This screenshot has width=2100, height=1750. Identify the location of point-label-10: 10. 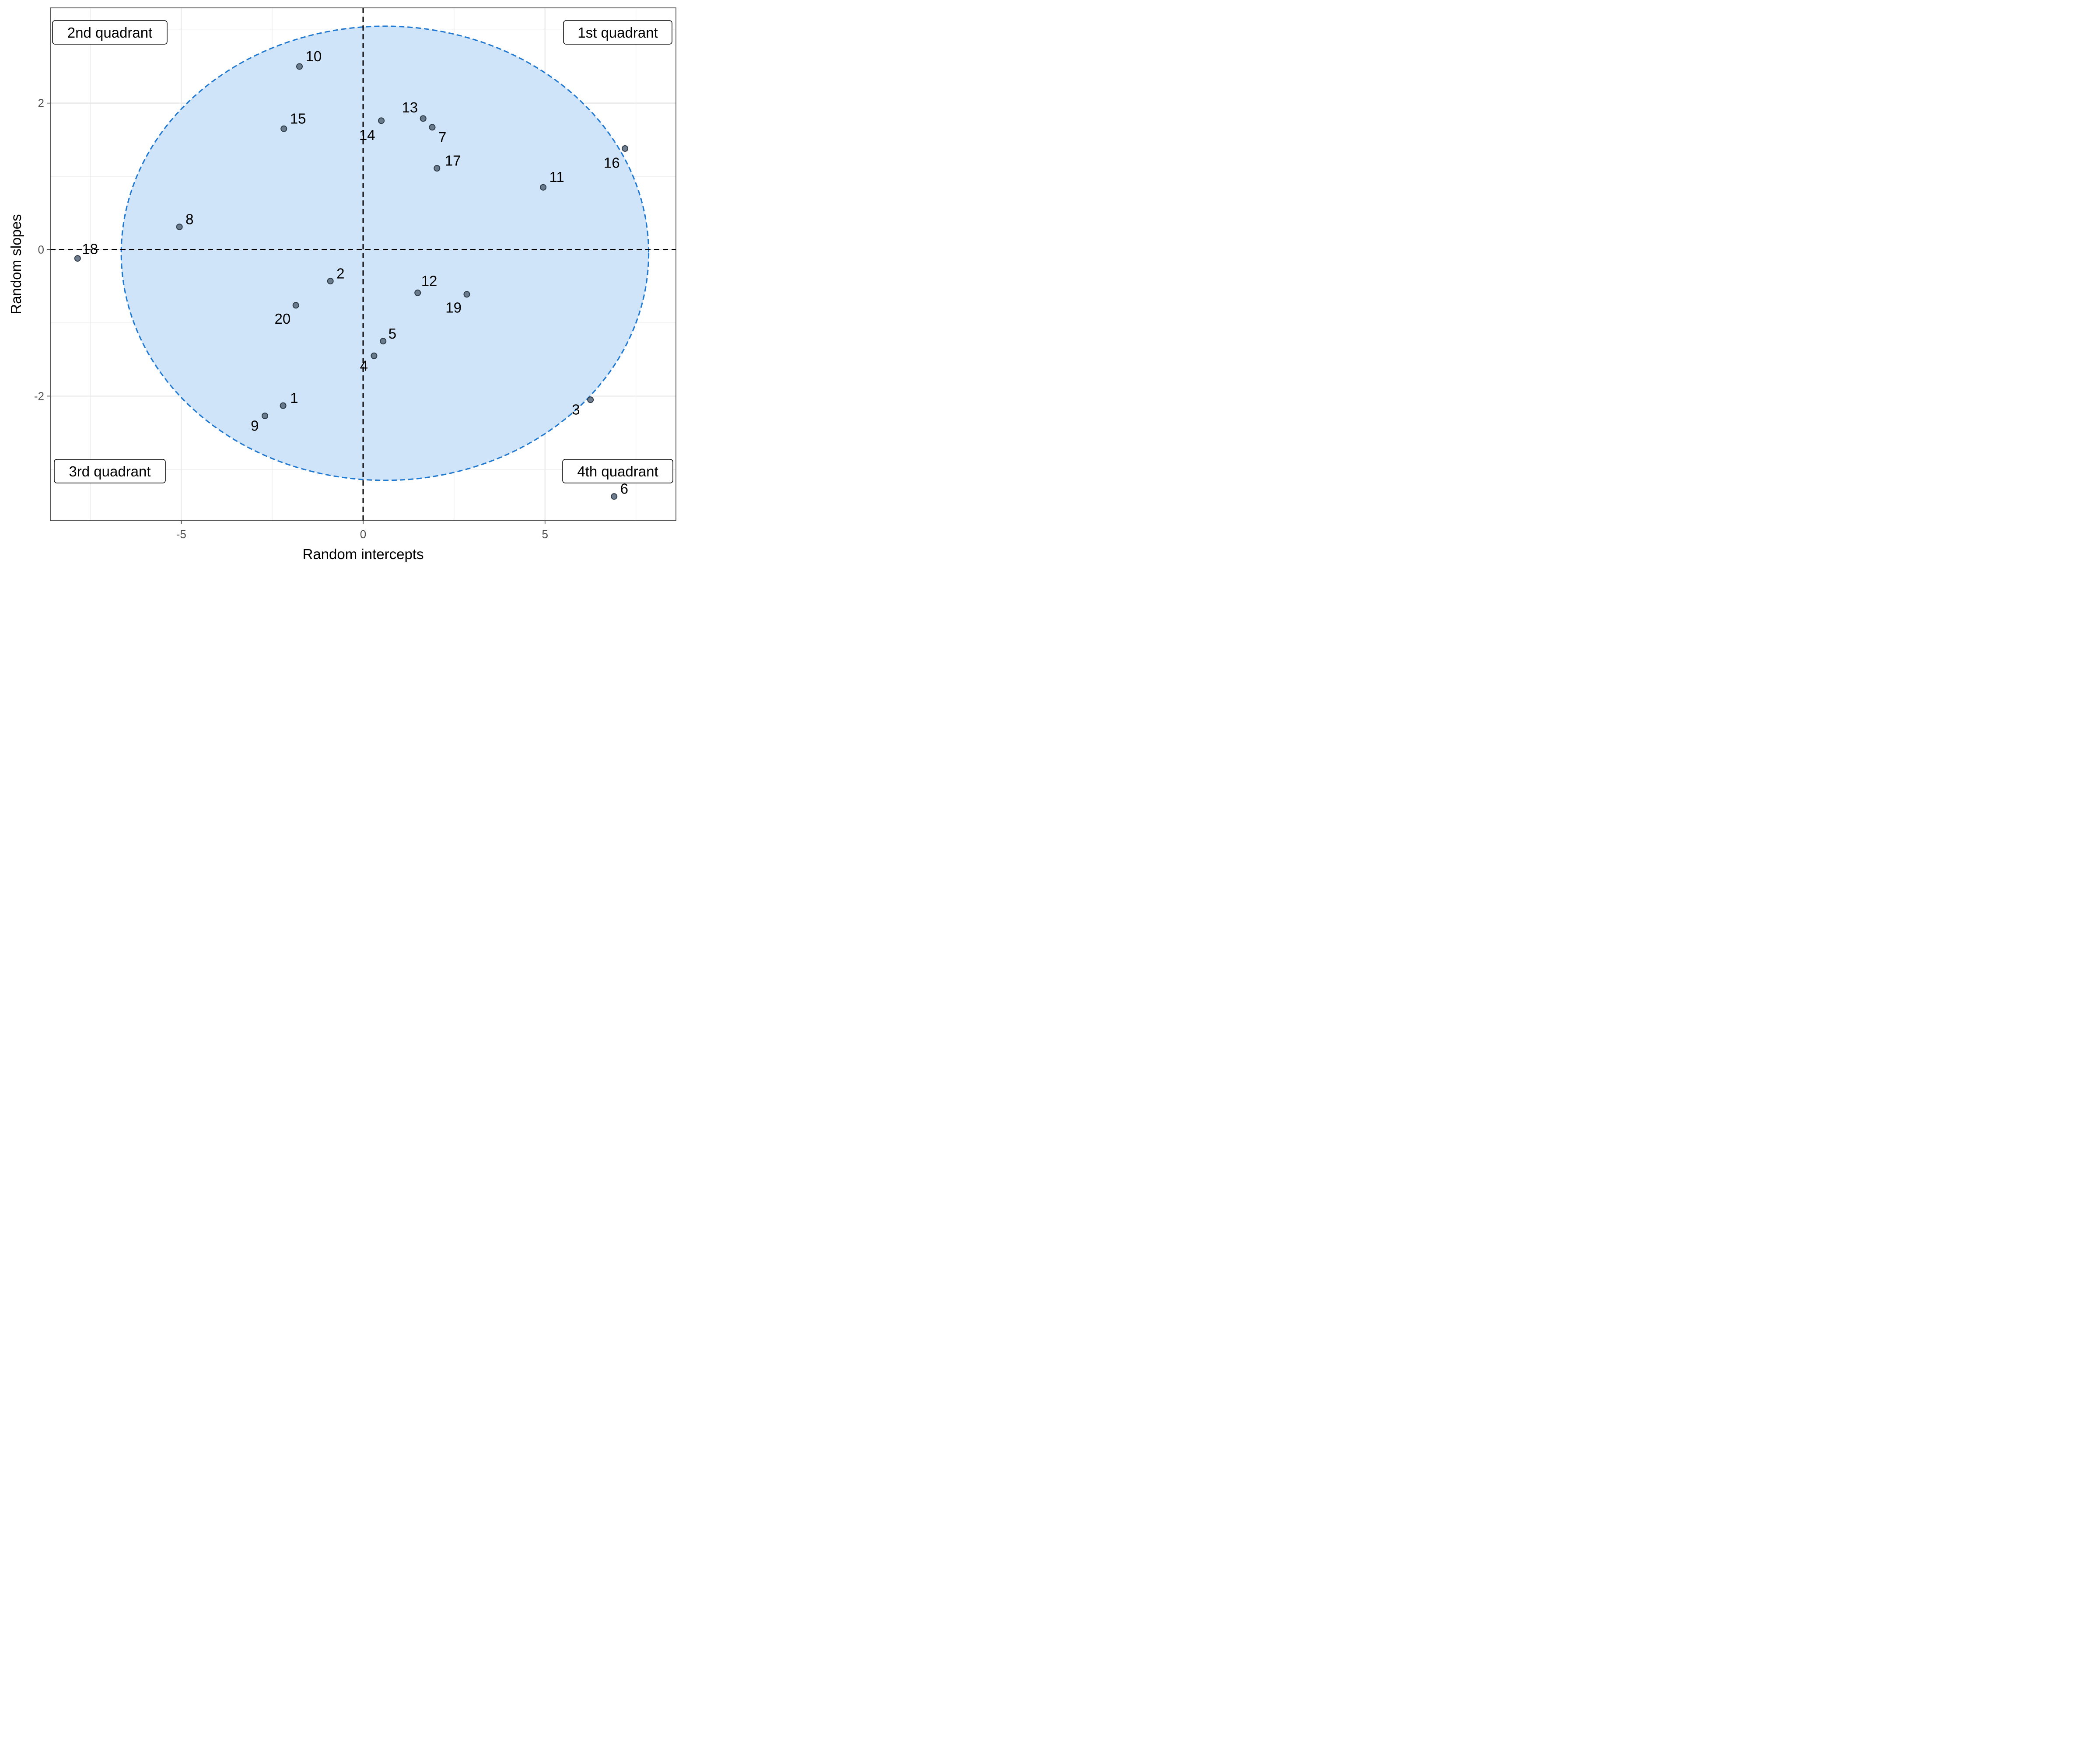
(314, 56).